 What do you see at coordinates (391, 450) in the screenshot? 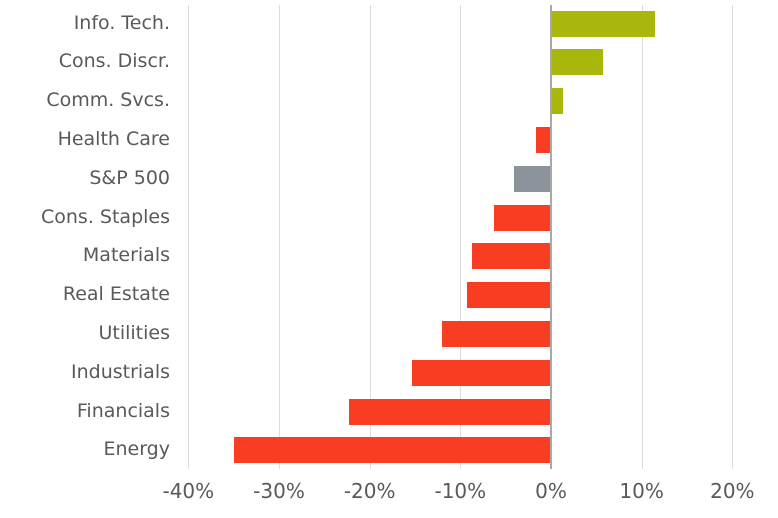
I see `bar-energy` at bounding box center [391, 450].